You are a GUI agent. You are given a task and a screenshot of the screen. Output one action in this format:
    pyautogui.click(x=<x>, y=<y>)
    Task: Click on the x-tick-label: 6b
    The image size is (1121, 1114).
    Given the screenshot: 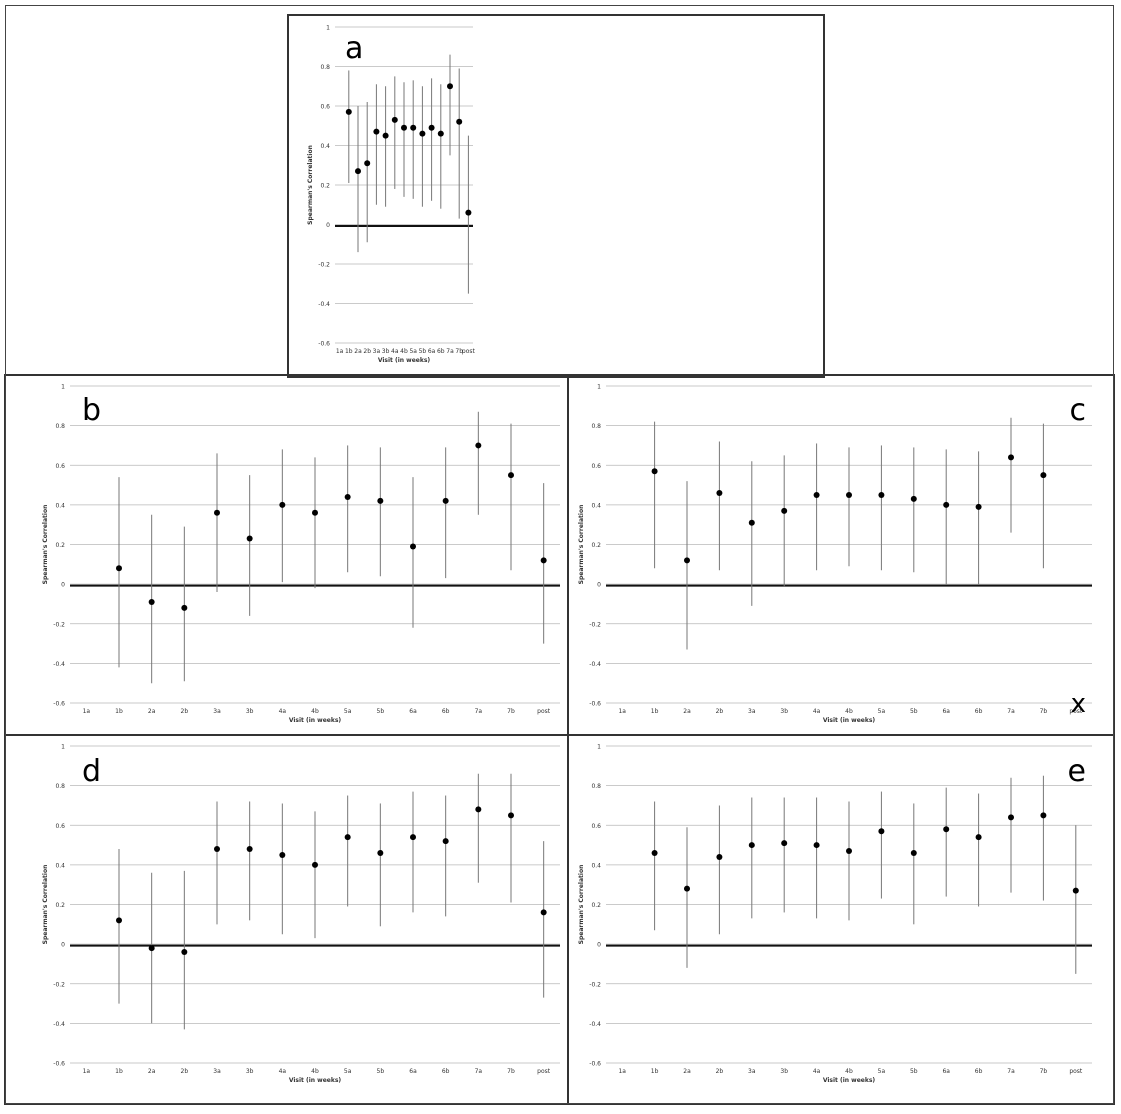 What is the action you would take?
    pyautogui.click(x=446, y=711)
    